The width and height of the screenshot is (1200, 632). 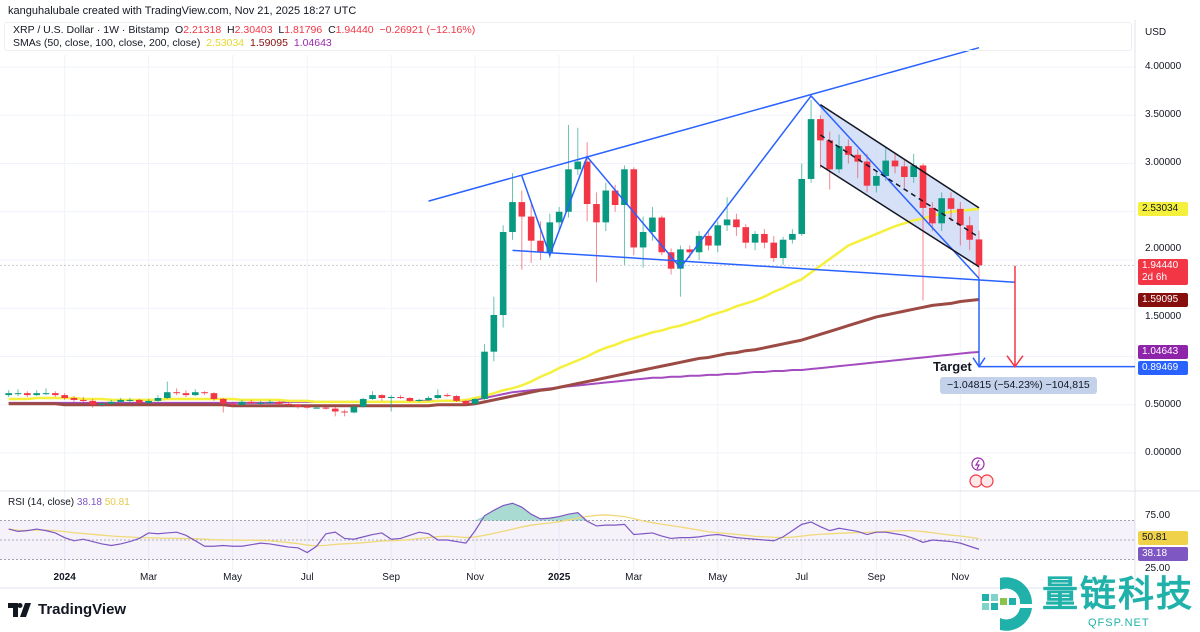 I want to click on rsi-legend: RSI (14, close) 38.18 50.81, so click(x=69, y=503).